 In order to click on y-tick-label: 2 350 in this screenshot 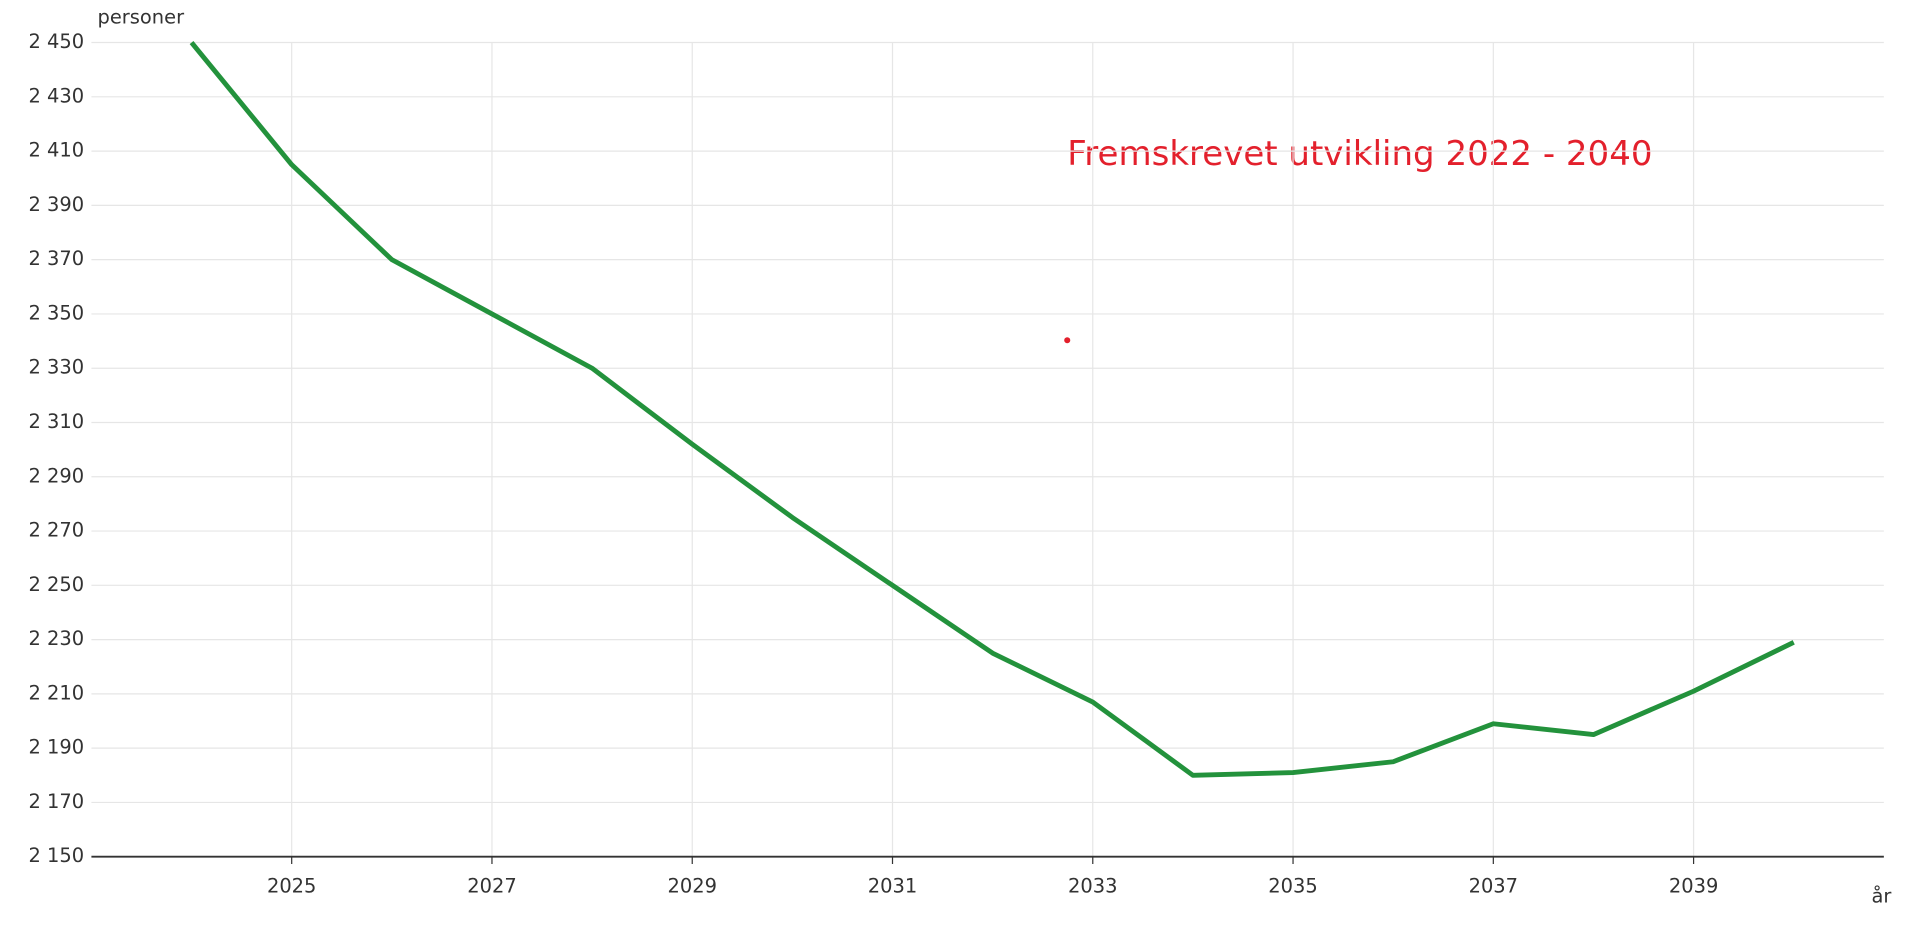, I will do `click(56, 312)`.